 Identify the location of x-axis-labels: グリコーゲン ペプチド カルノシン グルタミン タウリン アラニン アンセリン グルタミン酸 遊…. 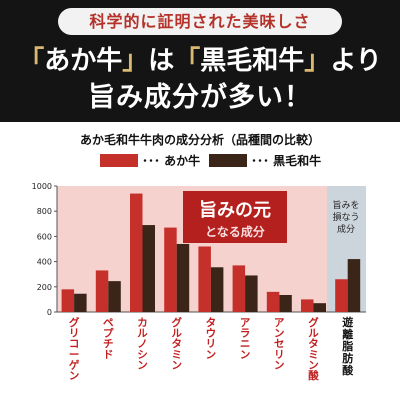
(211, 348).